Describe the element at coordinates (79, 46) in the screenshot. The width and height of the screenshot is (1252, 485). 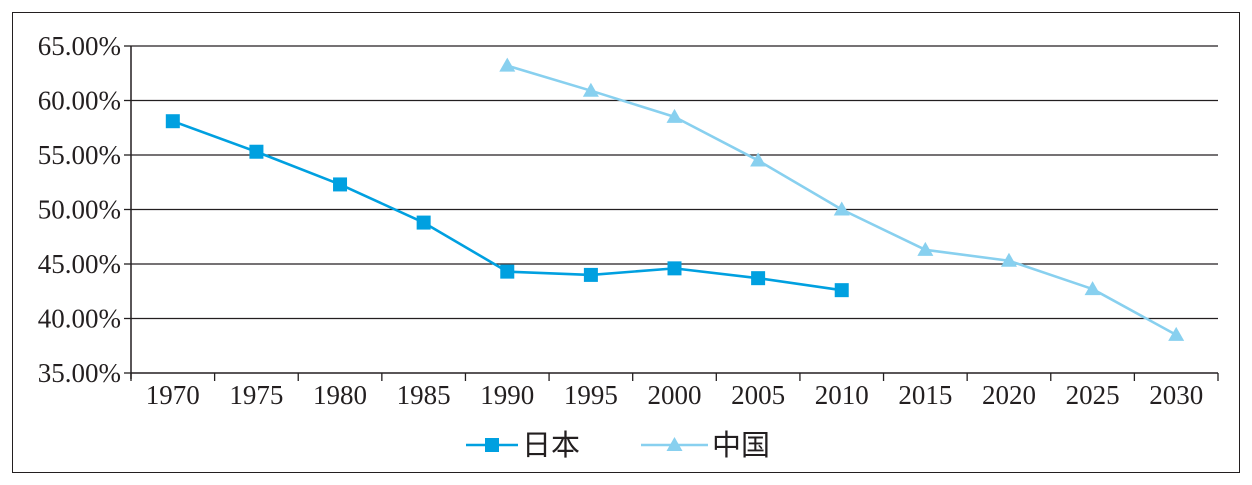
I see `y-tick-label: 65.00%` at that location.